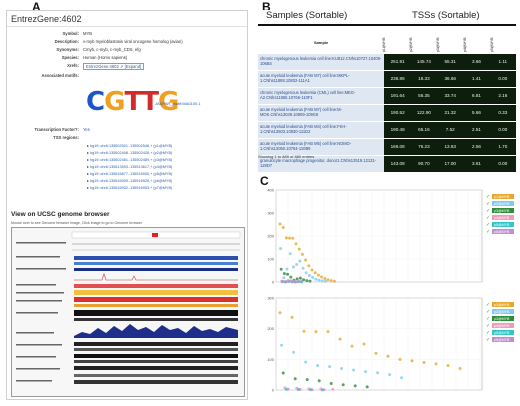 The image size is (520, 406). What do you see at coordinates (438, 44) in the screenshot?
I see `column-tss-3: p3@MYB` at bounding box center [438, 44].